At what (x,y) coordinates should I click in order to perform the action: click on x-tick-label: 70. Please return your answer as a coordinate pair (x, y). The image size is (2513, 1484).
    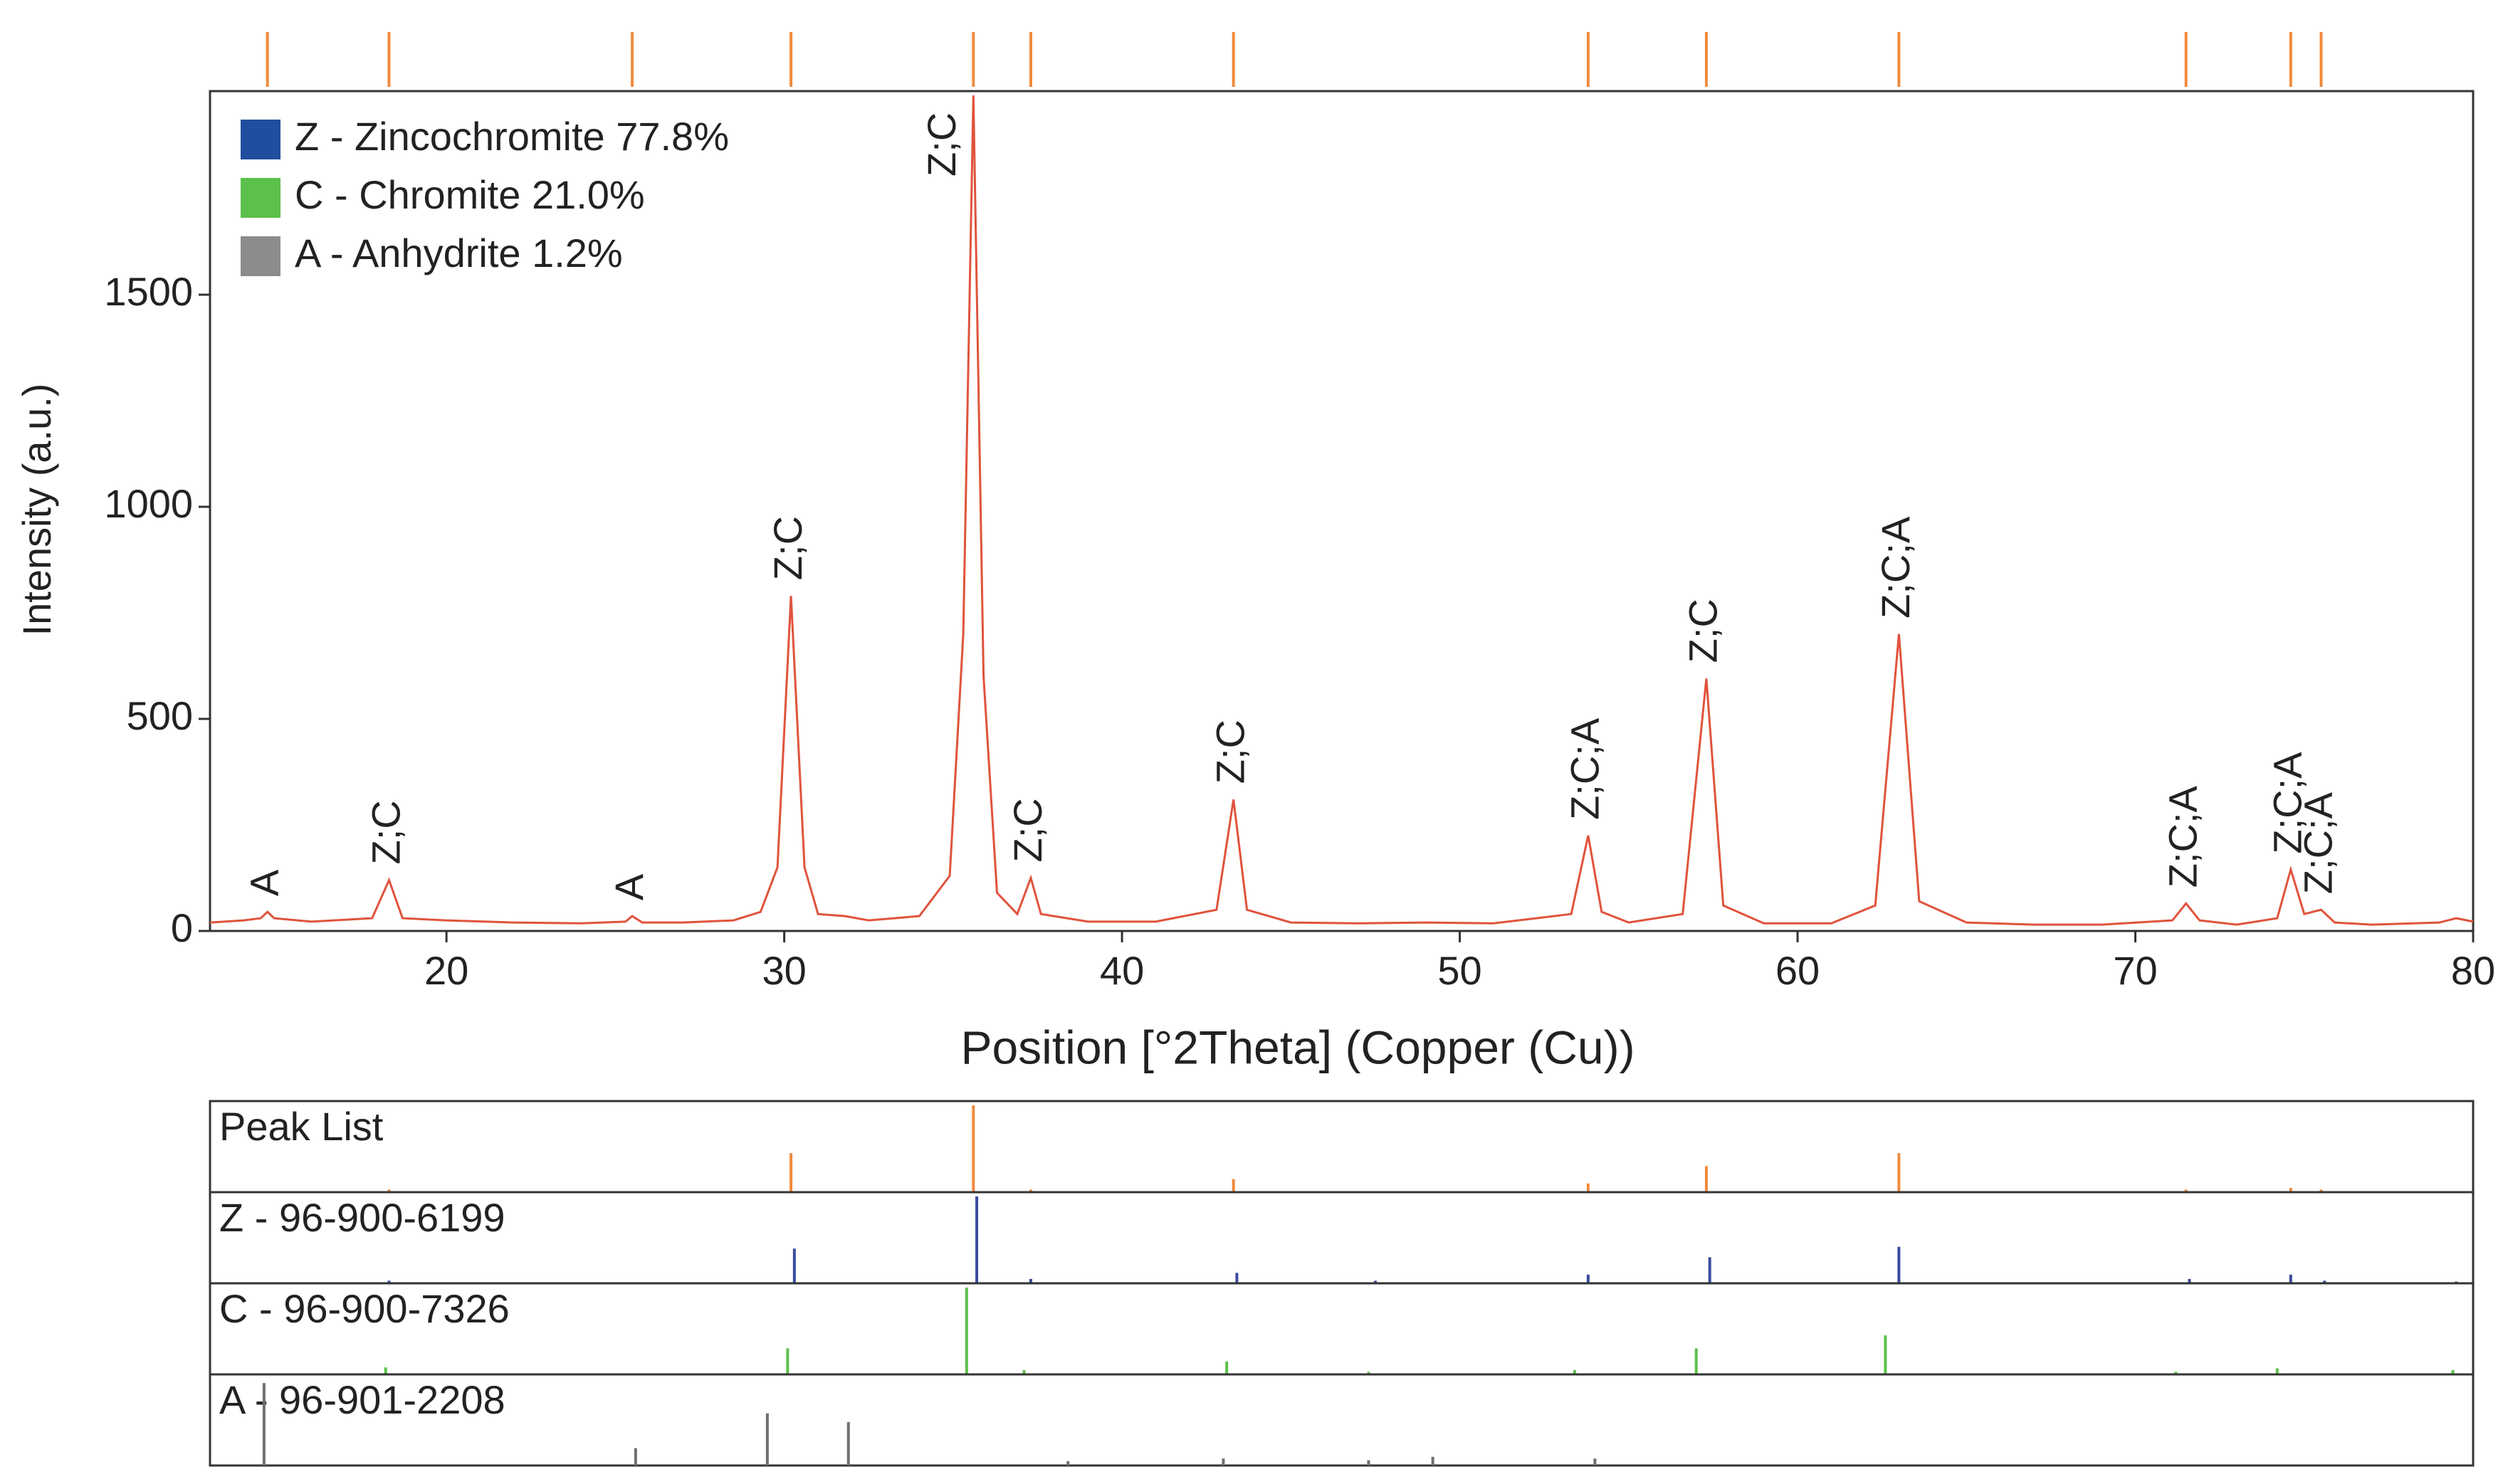
    Looking at the image, I should click on (2135, 970).